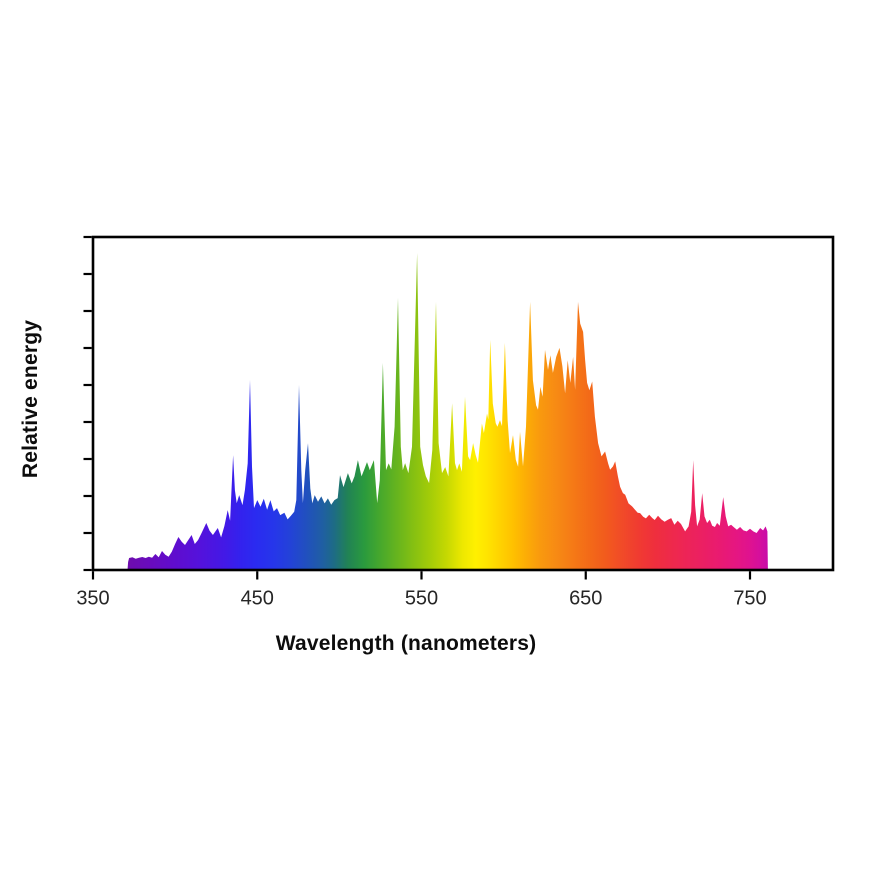  I want to click on x-axis-tick-label: 350, so click(93, 598).